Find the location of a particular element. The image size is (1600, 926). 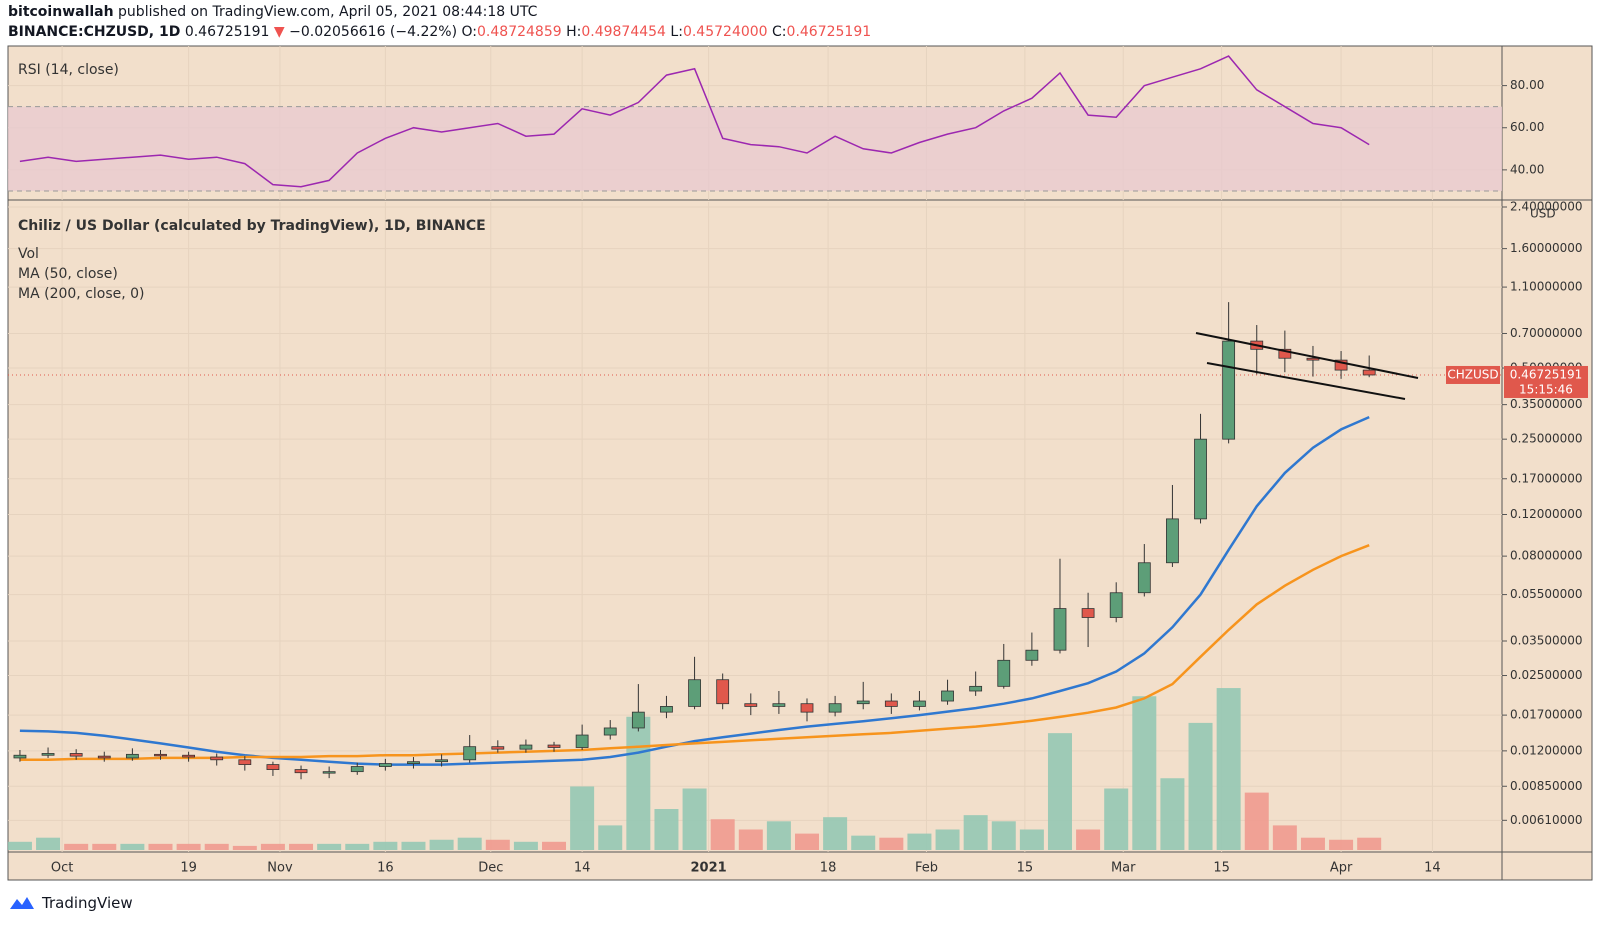

rsi-band is located at coordinates (755, 148).